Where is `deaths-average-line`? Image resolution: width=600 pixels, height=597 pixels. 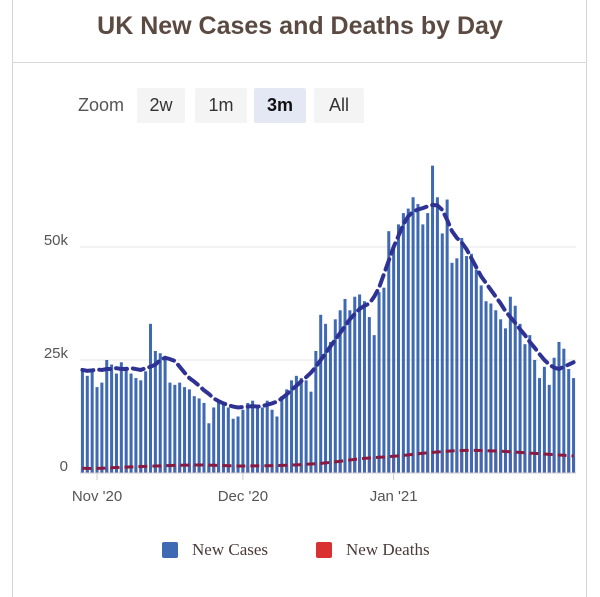
deaths-average-line is located at coordinates (328, 459).